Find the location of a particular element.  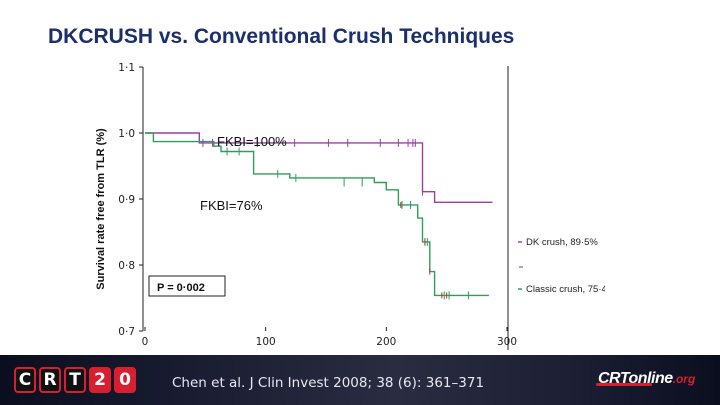

legend-label-dk-crush: DK crush, 89·5% is located at coordinates (562, 242).